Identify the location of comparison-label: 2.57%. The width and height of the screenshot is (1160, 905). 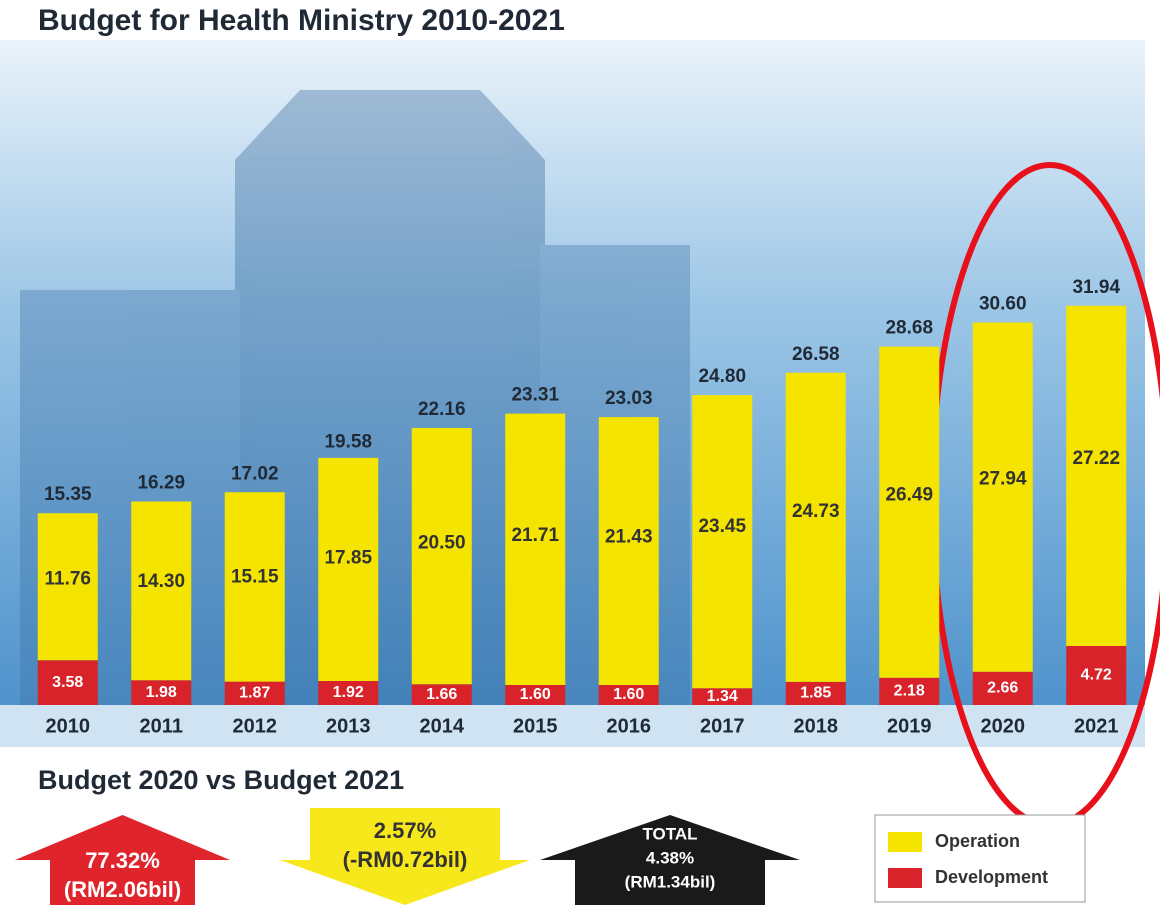
(405, 830).